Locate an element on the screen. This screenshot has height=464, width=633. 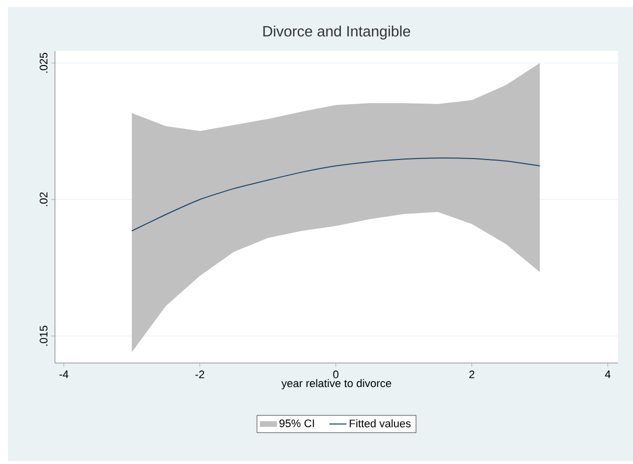
y-tick-label: .02 is located at coordinates (44, 199).